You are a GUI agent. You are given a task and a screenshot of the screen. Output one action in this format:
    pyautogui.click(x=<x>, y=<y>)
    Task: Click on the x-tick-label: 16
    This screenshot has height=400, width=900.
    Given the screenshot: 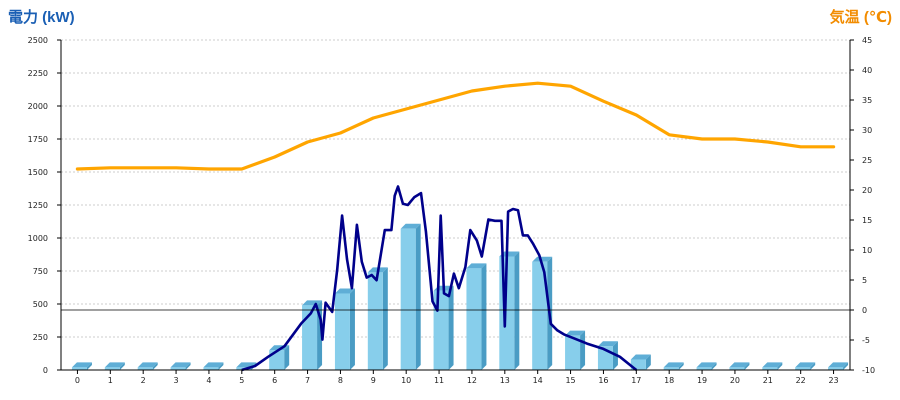 What is the action you would take?
    pyautogui.click(x=603, y=380)
    